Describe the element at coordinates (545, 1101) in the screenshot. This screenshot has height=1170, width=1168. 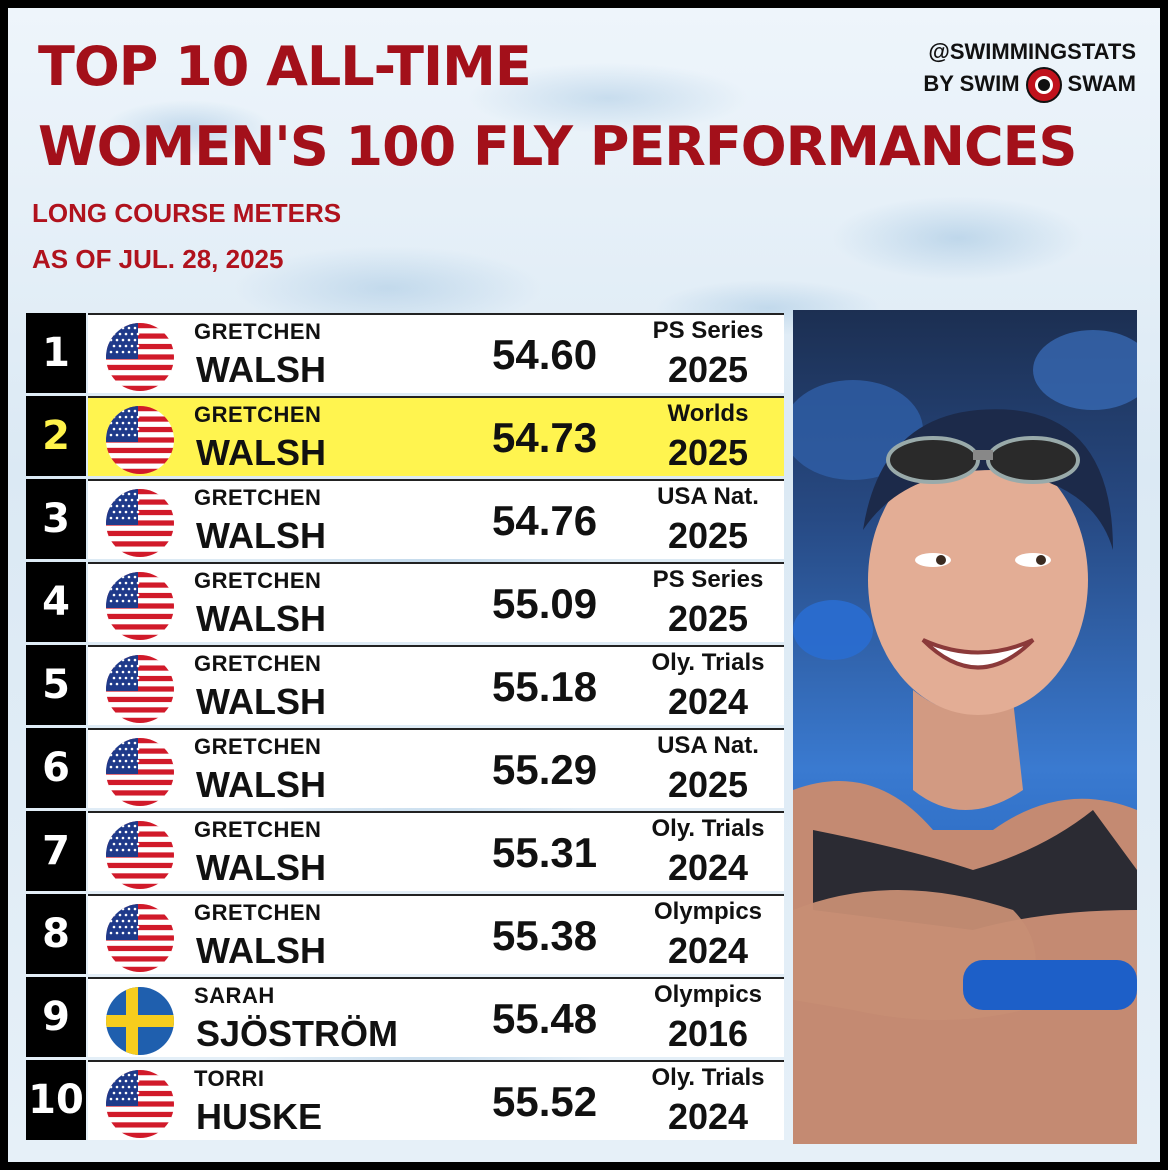
I see `swim-time: 55.52` at that location.